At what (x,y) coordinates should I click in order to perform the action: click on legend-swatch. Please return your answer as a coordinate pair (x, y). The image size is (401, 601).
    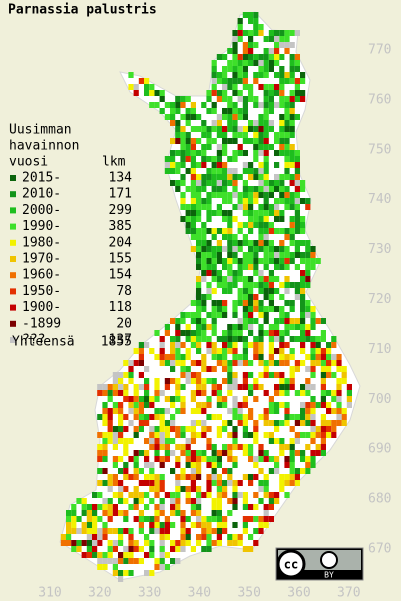
    Looking at the image, I should click on (13, 291).